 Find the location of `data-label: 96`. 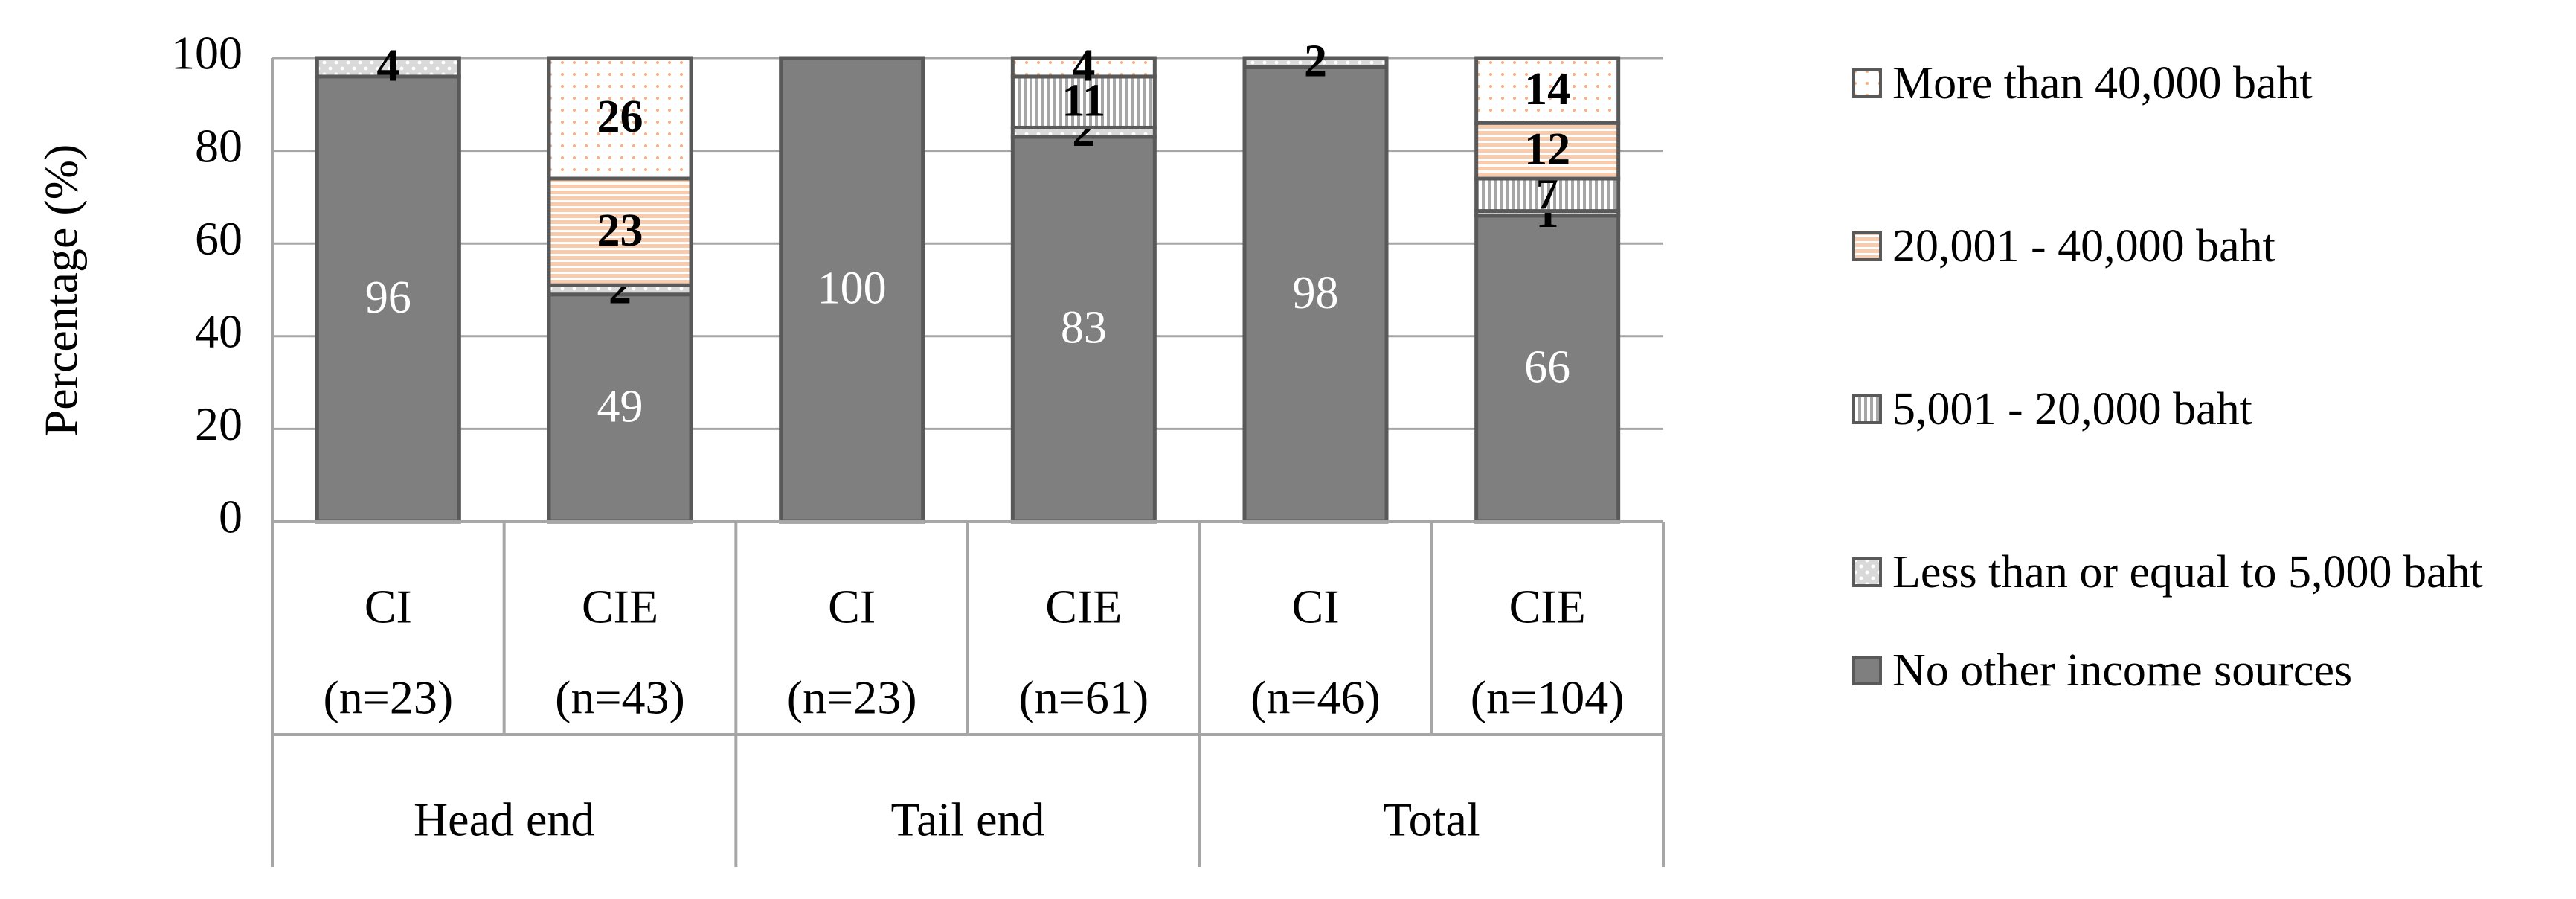

data-label: 96 is located at coordinates (388, 297).